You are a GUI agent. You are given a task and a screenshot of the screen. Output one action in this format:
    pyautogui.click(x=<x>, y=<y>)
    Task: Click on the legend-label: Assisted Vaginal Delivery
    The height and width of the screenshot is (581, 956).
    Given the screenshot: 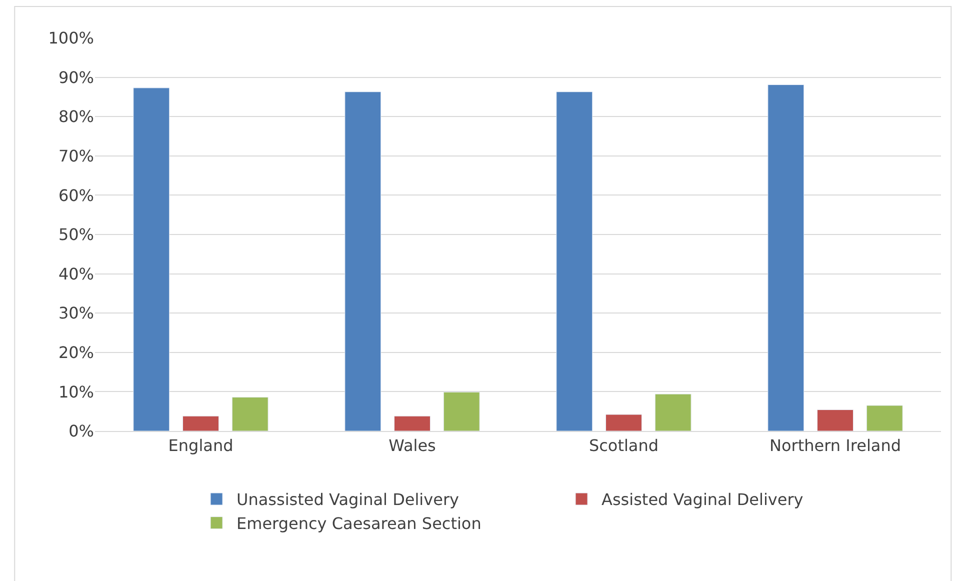 What is the action you would take?
    pyautogui.click(x=703, y=500)
    